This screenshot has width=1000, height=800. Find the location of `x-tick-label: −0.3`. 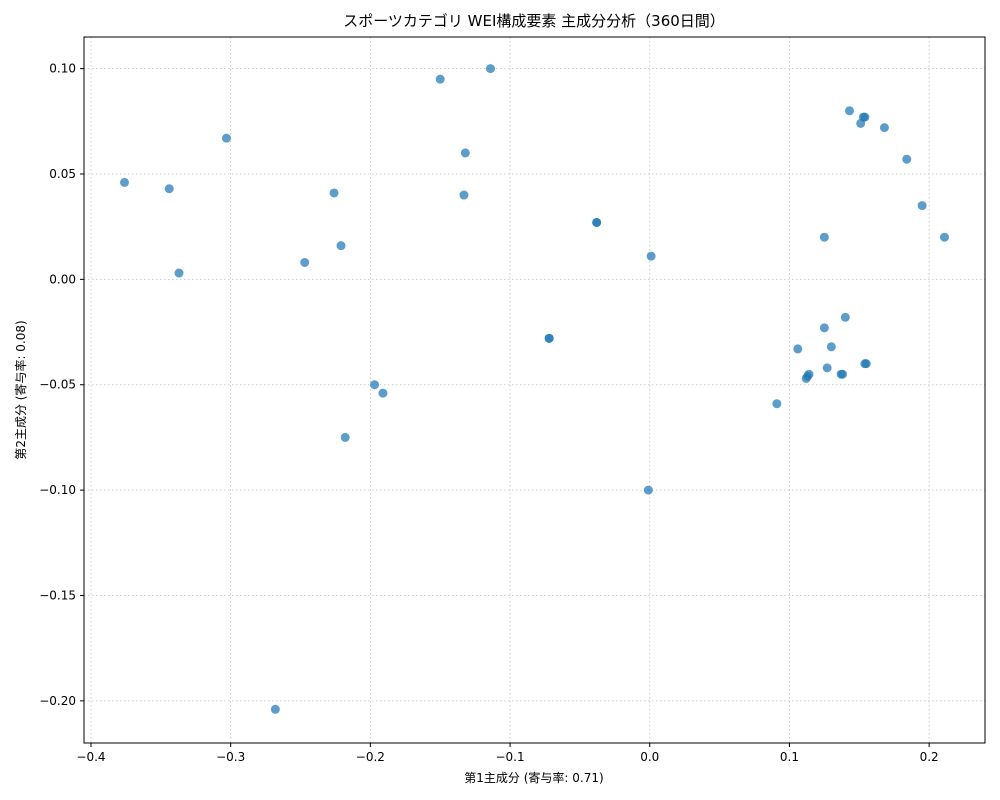

x-tick-label: −0.3 is located at coordinates (230, 757).